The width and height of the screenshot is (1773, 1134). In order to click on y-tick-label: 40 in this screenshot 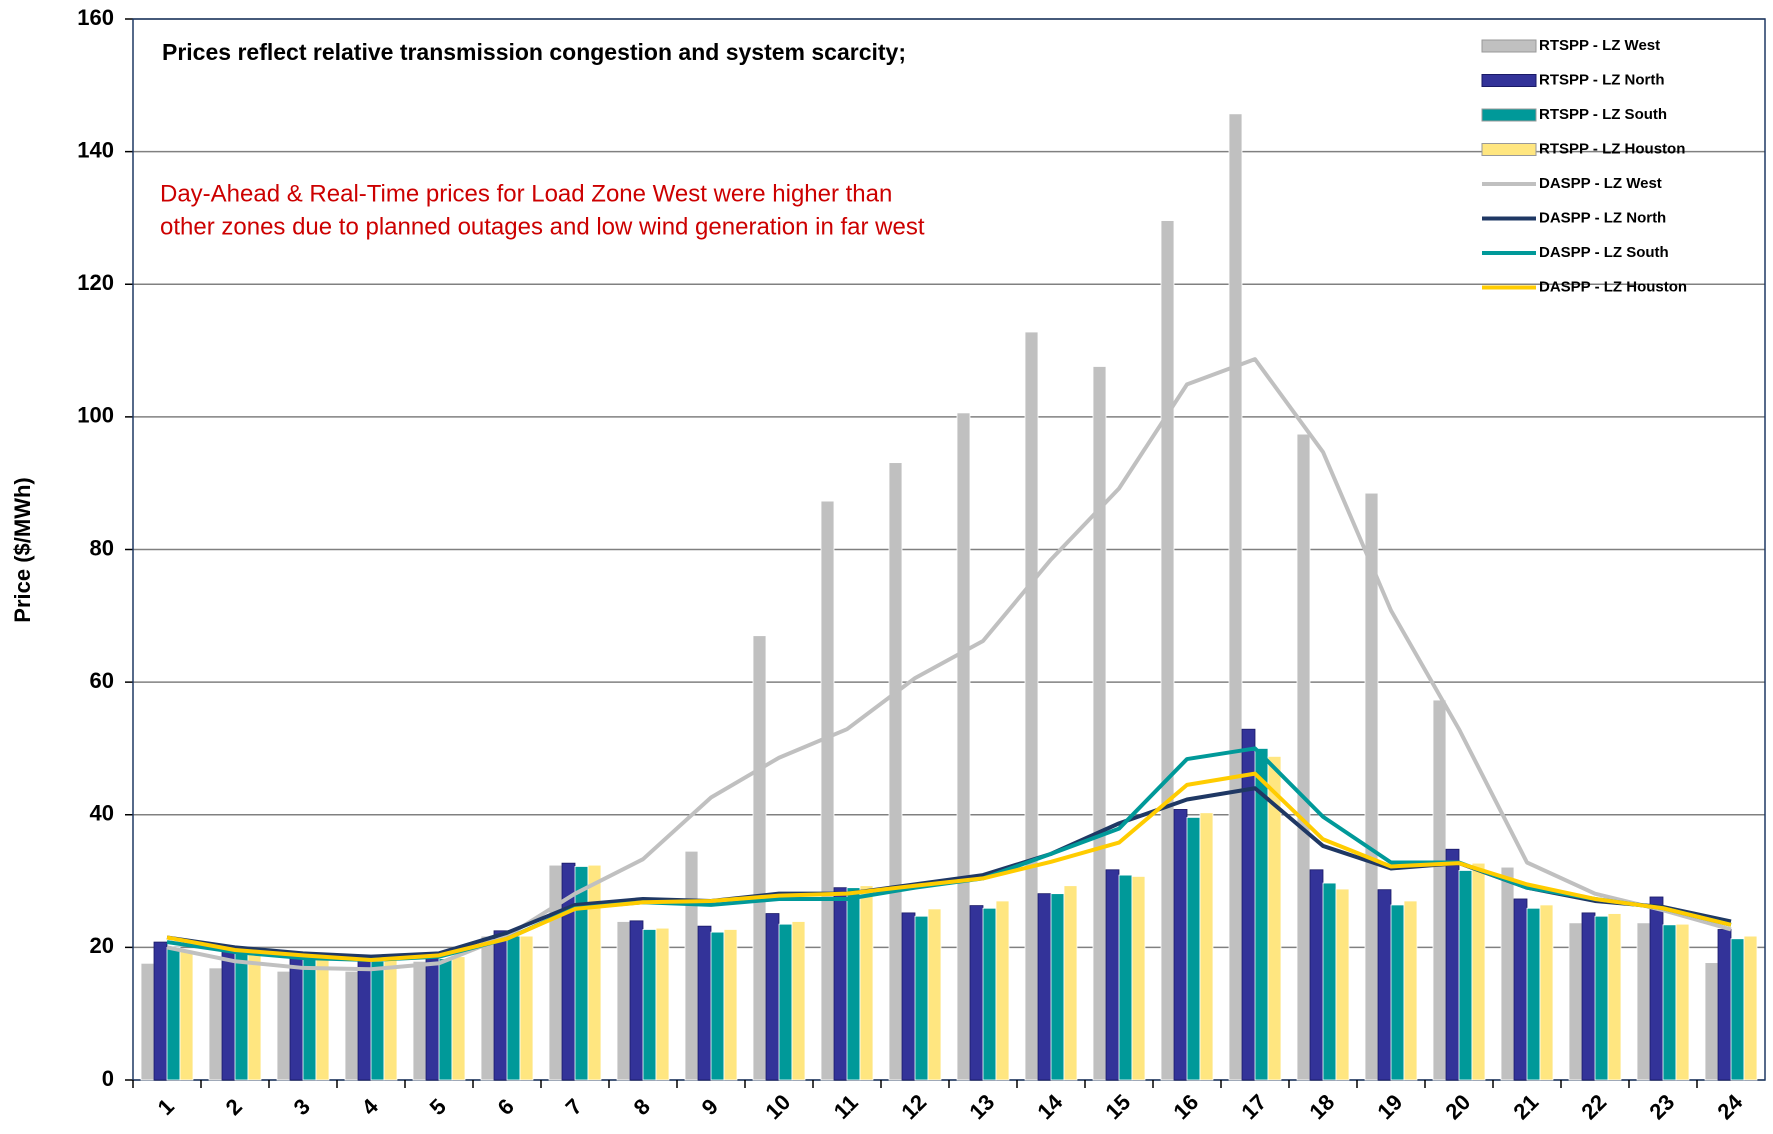, I will do `click(102, 813)`.